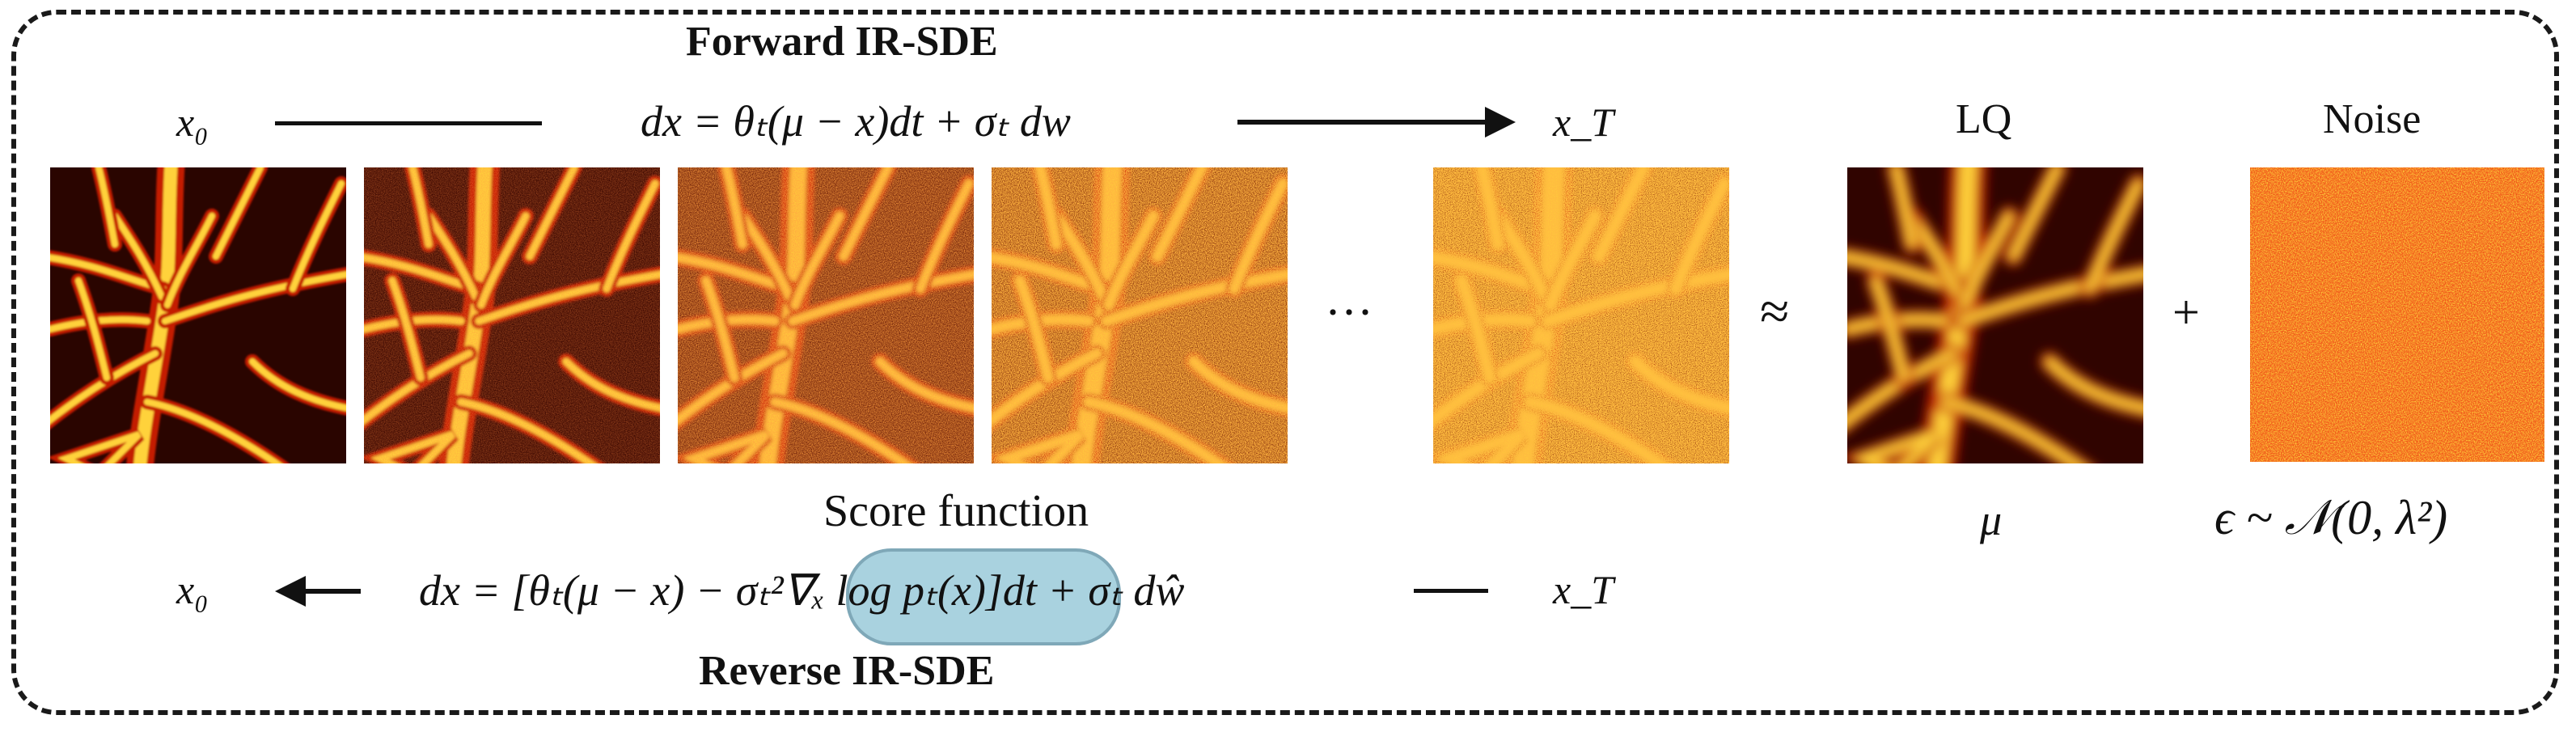 The image size is (2576, 732). What do you see at coordinates (1584, 122) in the screenshot?
I see `forward-end-label: x_T` at bounding box center [1584, 122].